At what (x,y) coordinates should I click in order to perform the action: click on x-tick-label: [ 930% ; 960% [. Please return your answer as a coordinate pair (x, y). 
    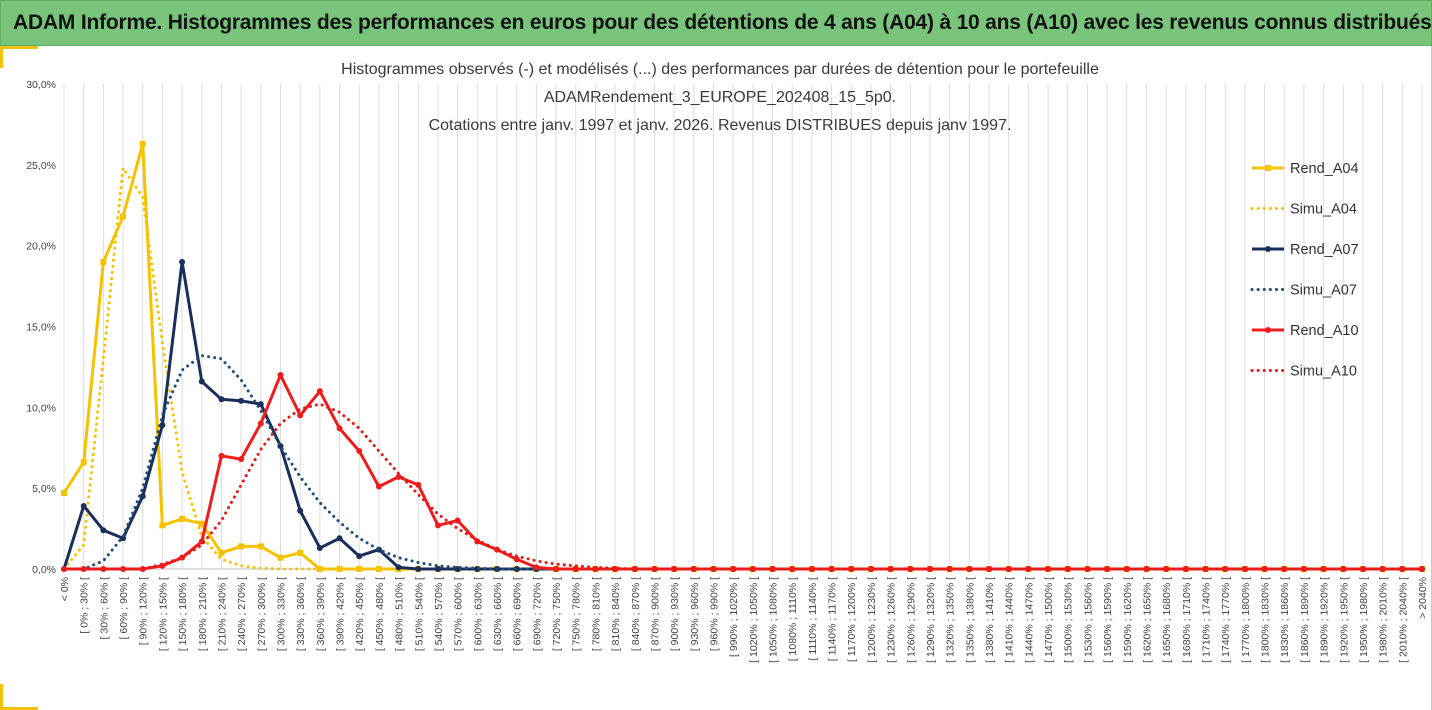
    Looking at the image, I should click on (695, 614).